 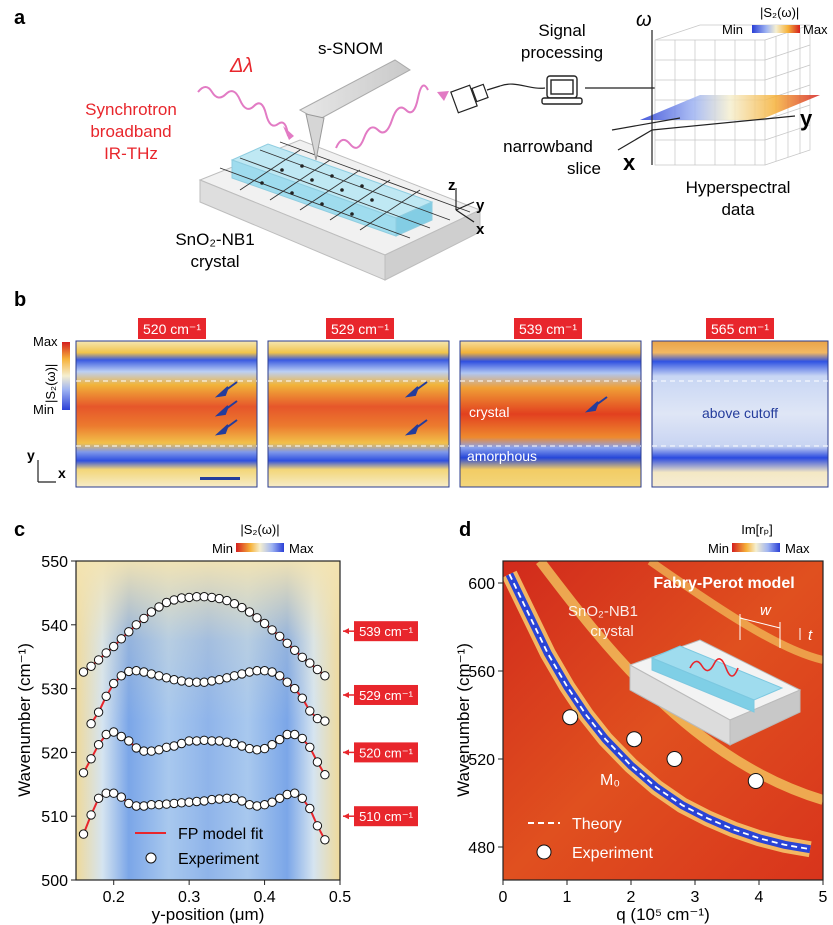 I want to click on x-tick-label-c: 0.4, so click(x=264, y=897).